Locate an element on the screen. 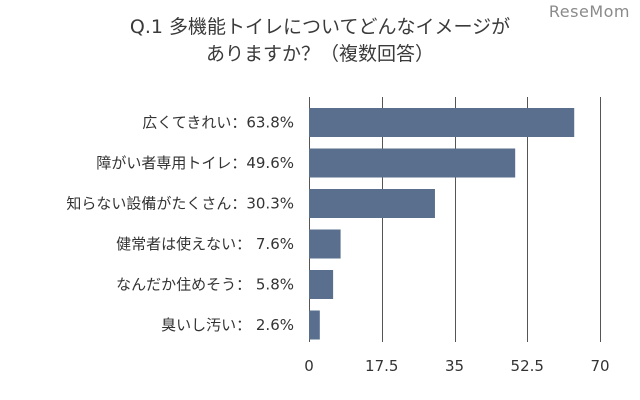  x-tick-label: 35 is located at coordinates (454, 366).